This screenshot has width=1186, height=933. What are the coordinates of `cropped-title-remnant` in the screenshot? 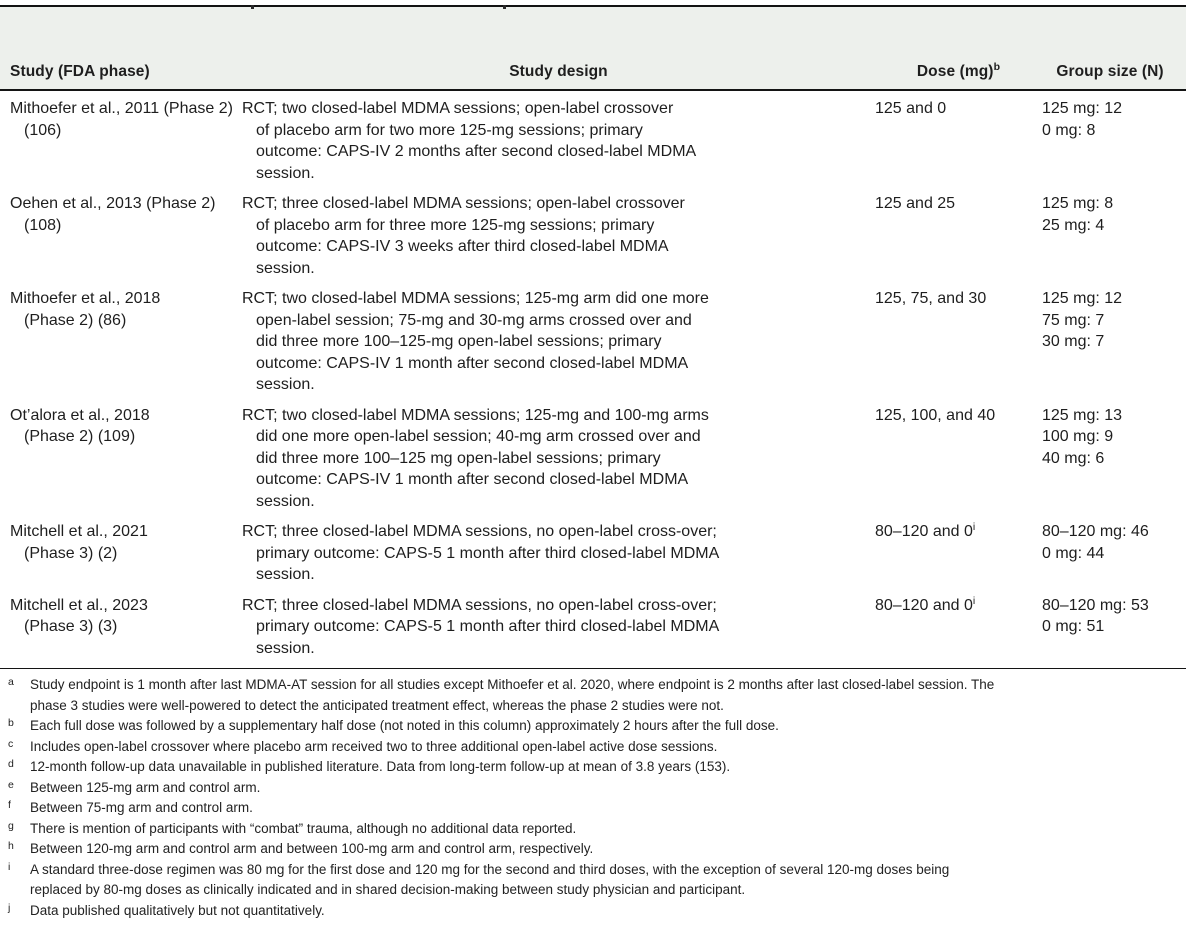 It's located at (252, 7).